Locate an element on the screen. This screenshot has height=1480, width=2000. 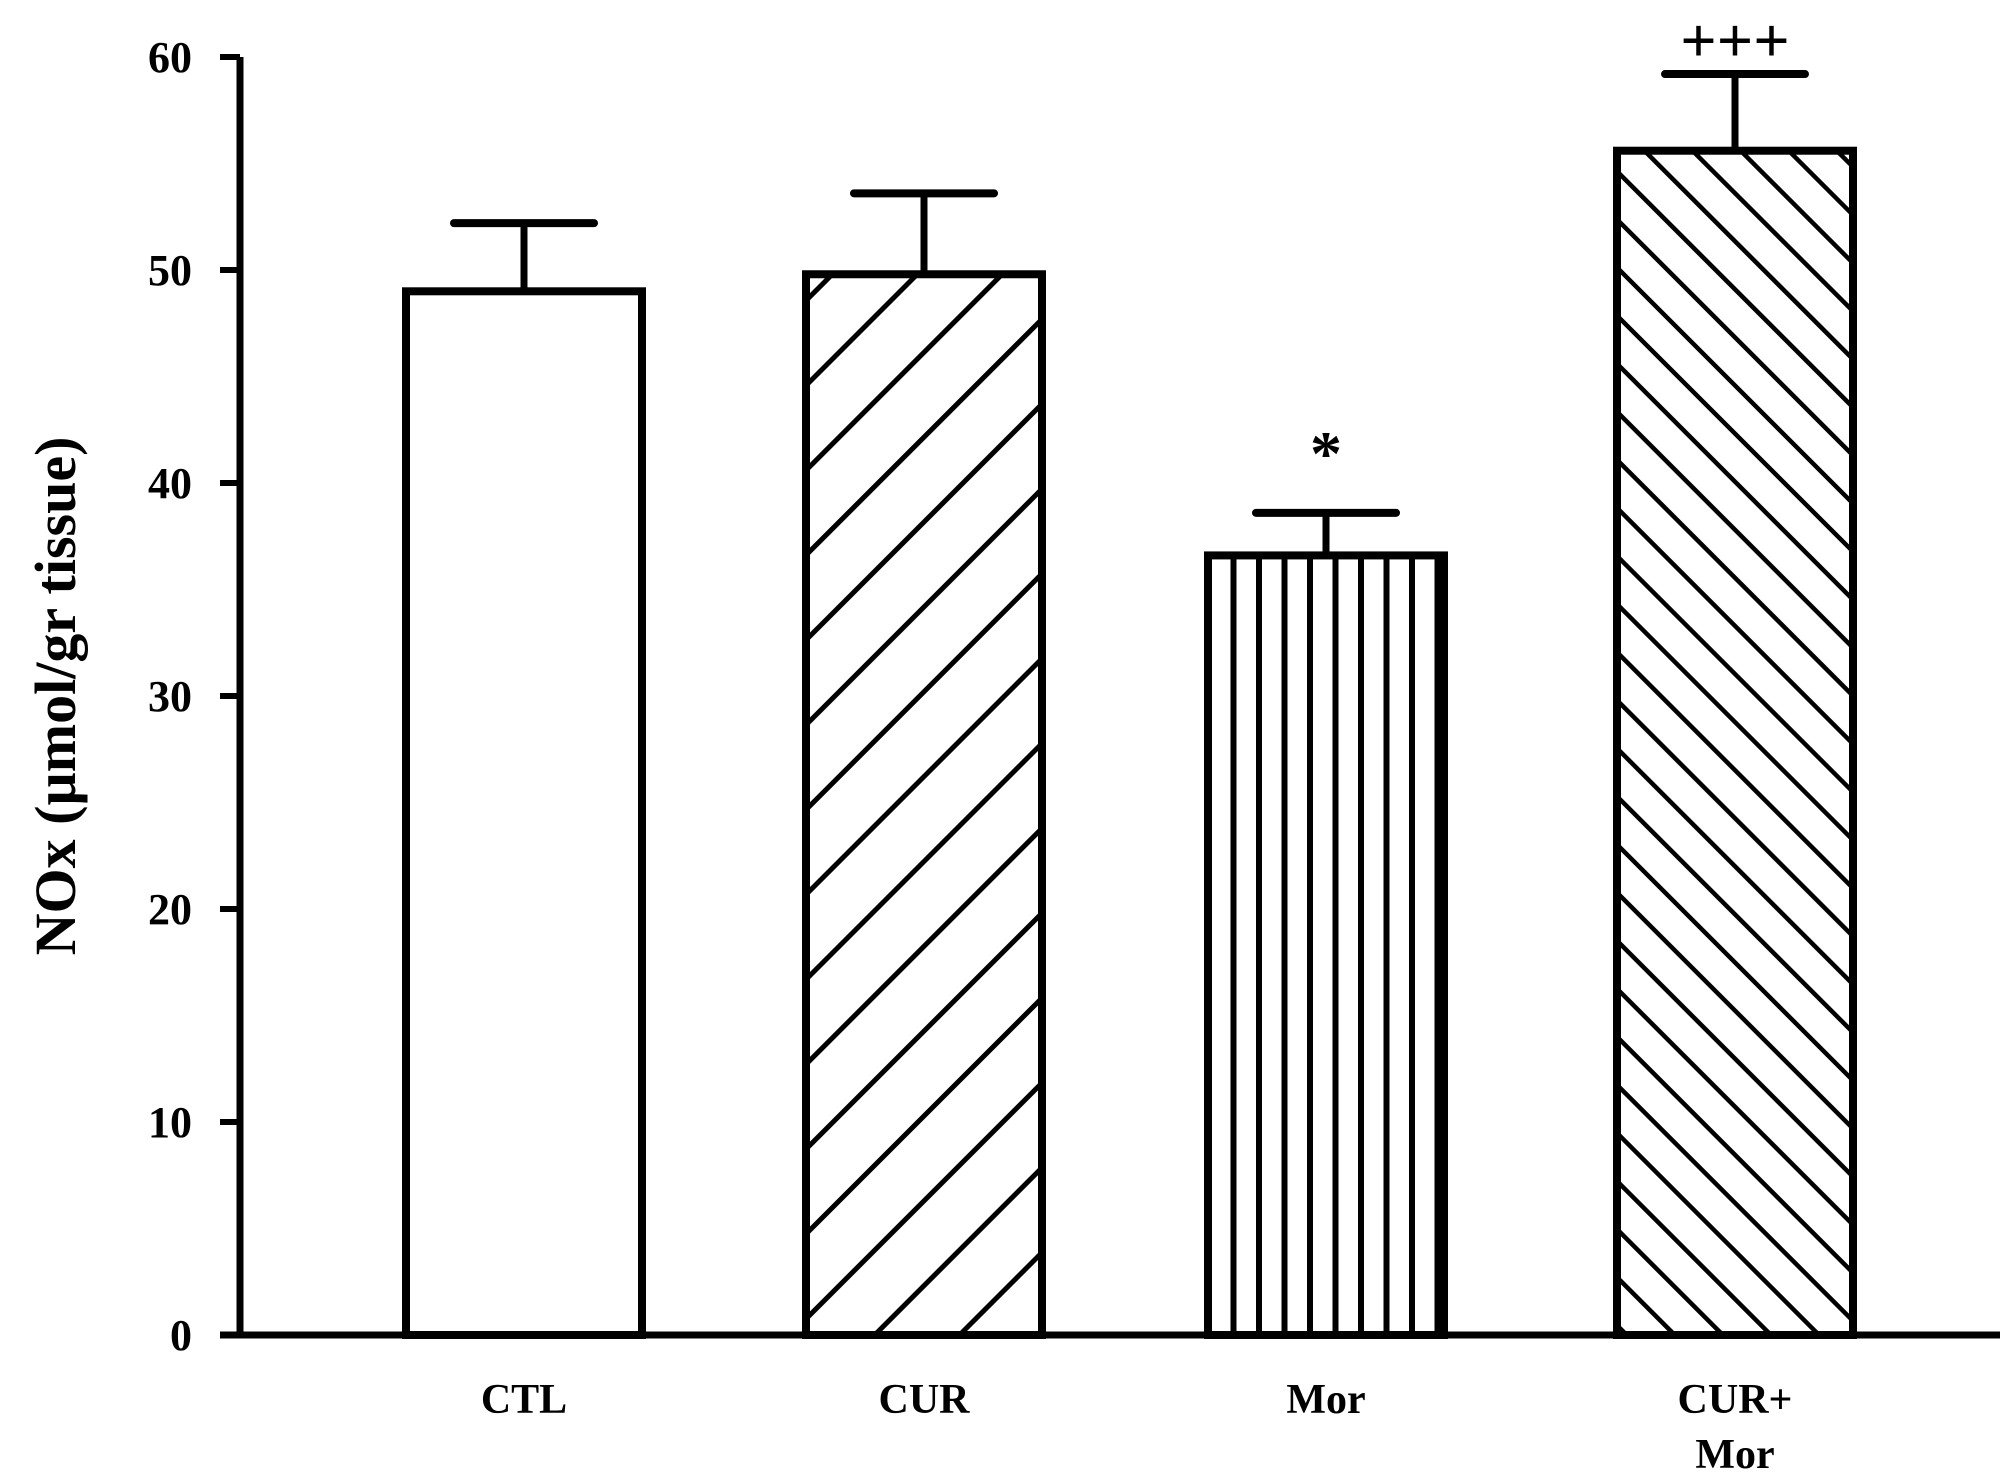
significance-annotation: * is located at coordinates (1326, 453).